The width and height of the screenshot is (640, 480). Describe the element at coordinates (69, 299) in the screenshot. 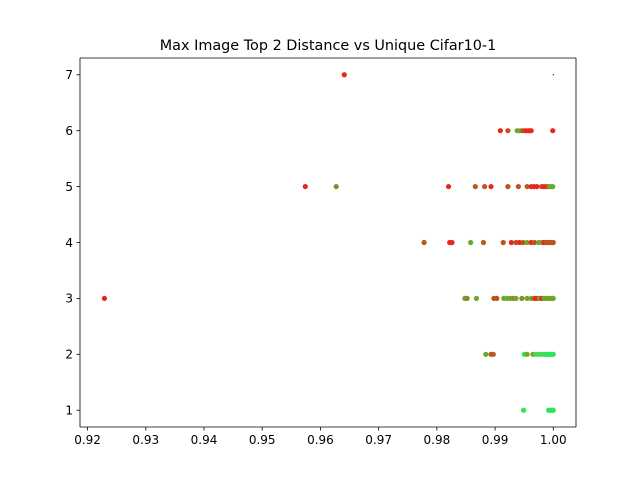

I see `y-tick-label: 3` at that location.